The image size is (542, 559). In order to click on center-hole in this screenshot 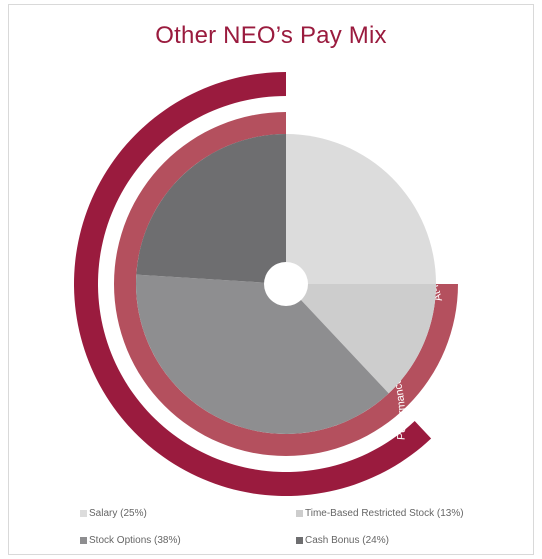, I will do `click(286, 284)`.